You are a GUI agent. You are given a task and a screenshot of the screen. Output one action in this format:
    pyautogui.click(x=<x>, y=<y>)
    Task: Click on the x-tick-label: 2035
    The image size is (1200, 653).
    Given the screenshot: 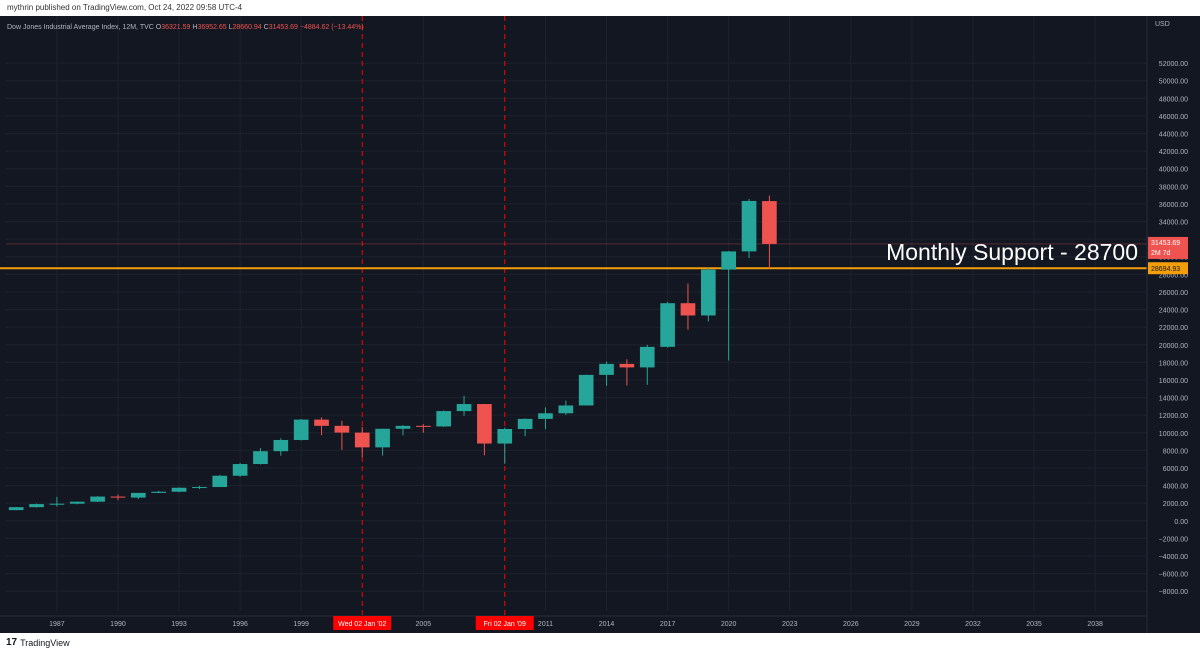 What is the action you would take?
    pyautogui.click(x=1034, y=624)
    